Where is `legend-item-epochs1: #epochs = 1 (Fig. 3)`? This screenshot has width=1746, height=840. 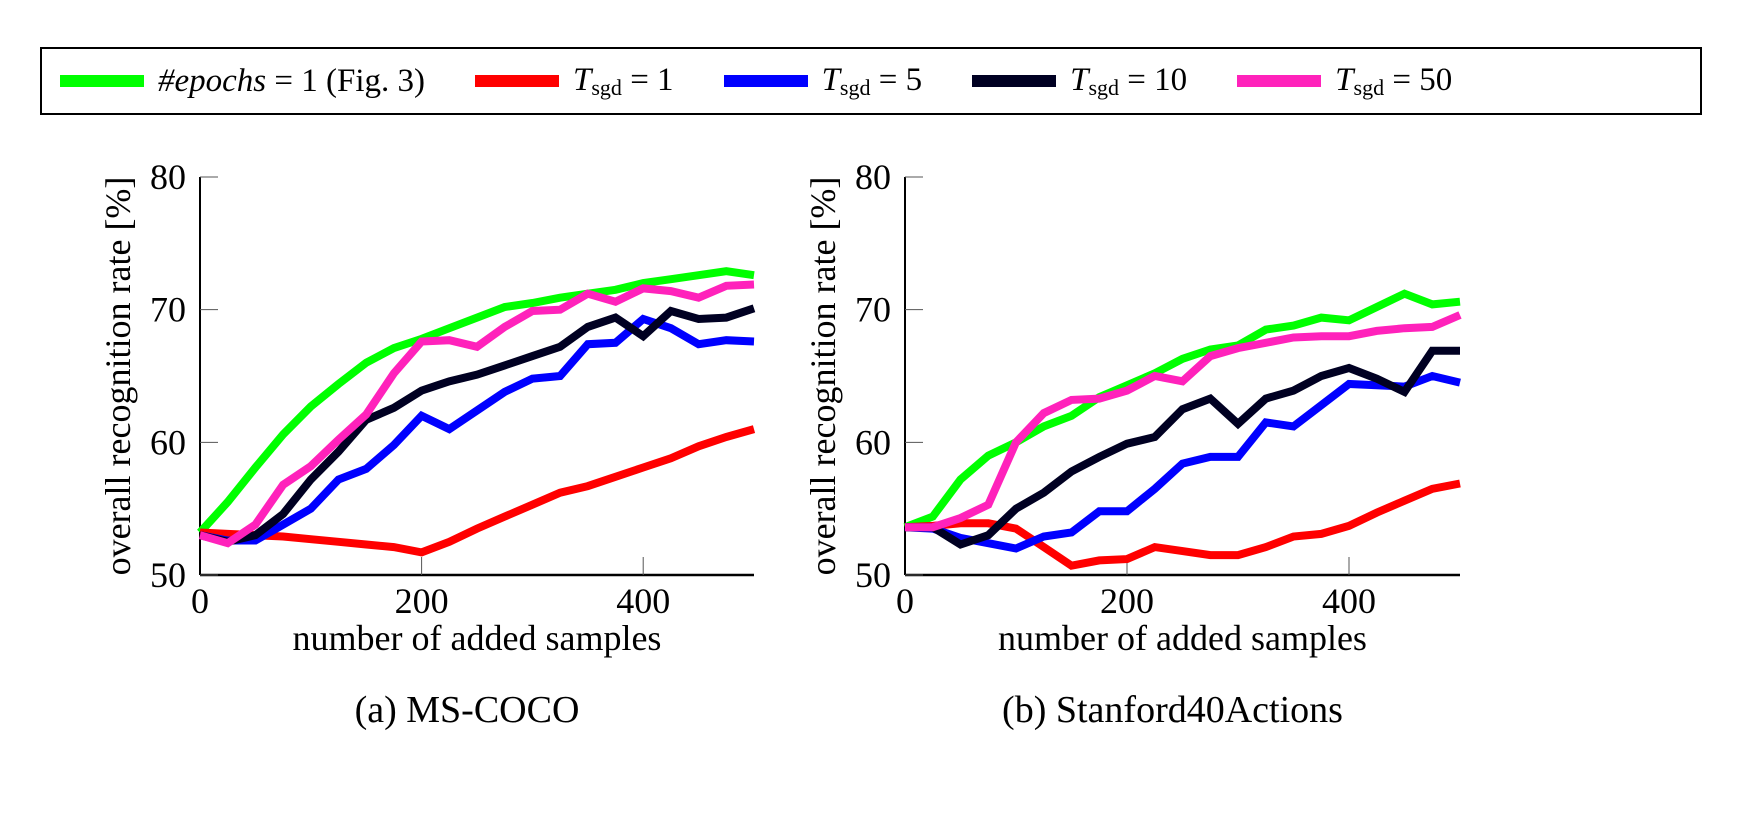 legend-item-epochs1: #epochs = 1 (Fig. 3) is located at coordinates (242, 81).